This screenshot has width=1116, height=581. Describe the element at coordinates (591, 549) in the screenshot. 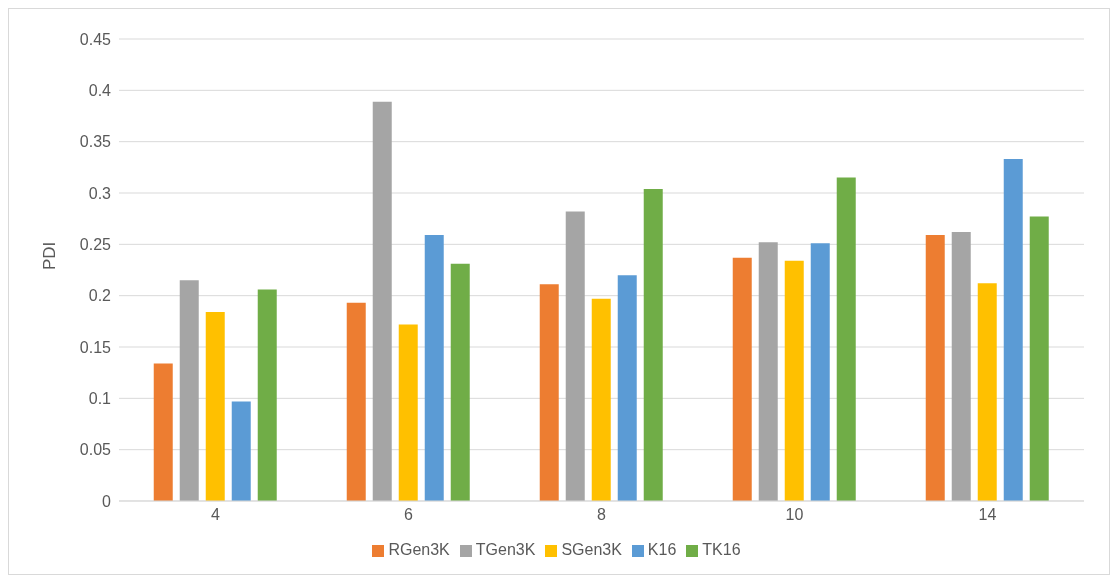

I see `legend-label: SGen3K` at that location.